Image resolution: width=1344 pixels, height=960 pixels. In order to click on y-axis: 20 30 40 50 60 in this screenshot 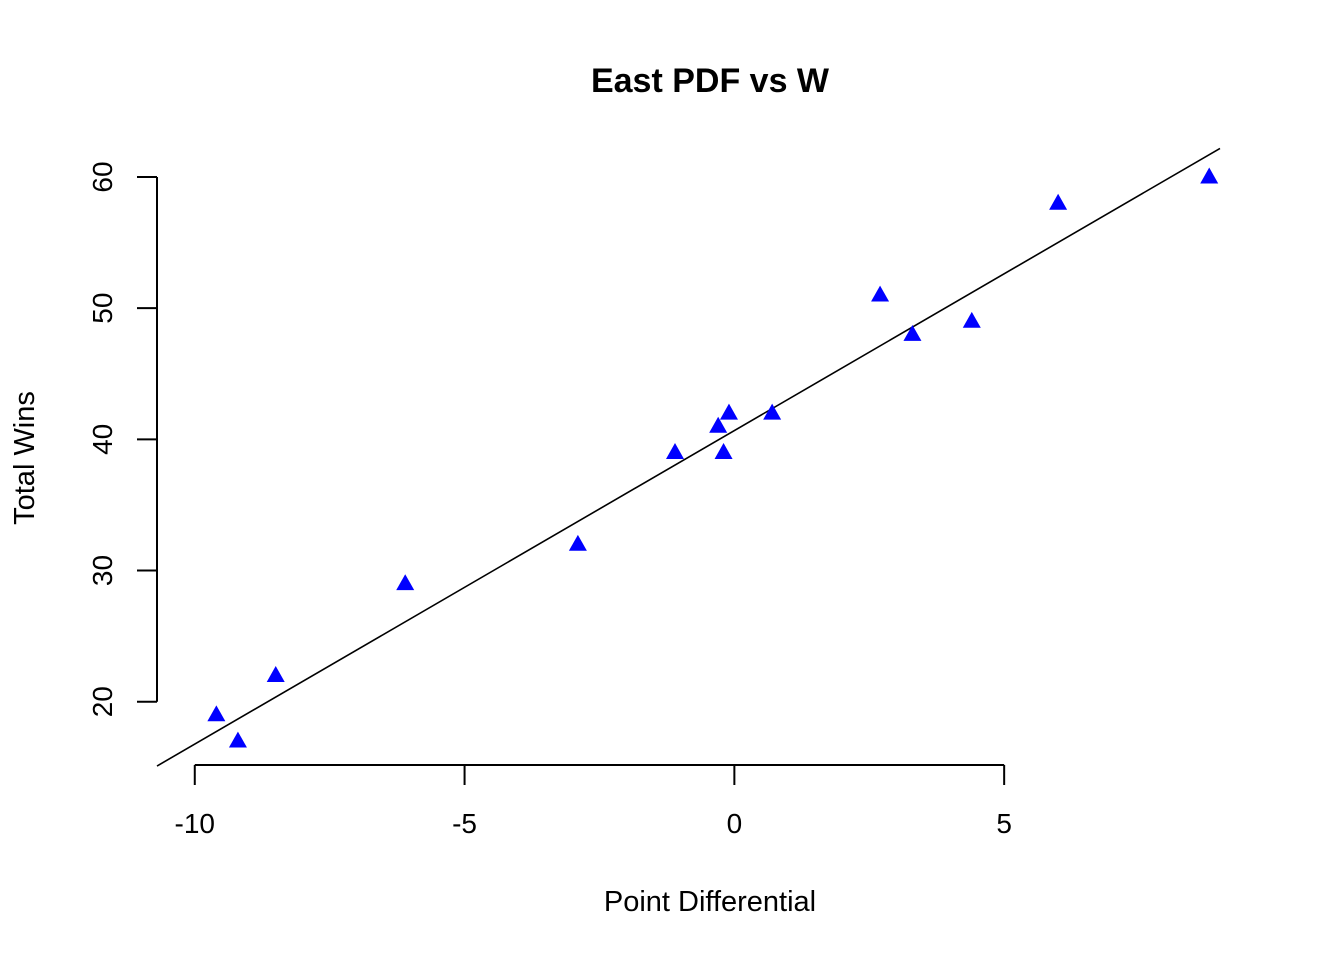, I will do `click(122, 439)`.